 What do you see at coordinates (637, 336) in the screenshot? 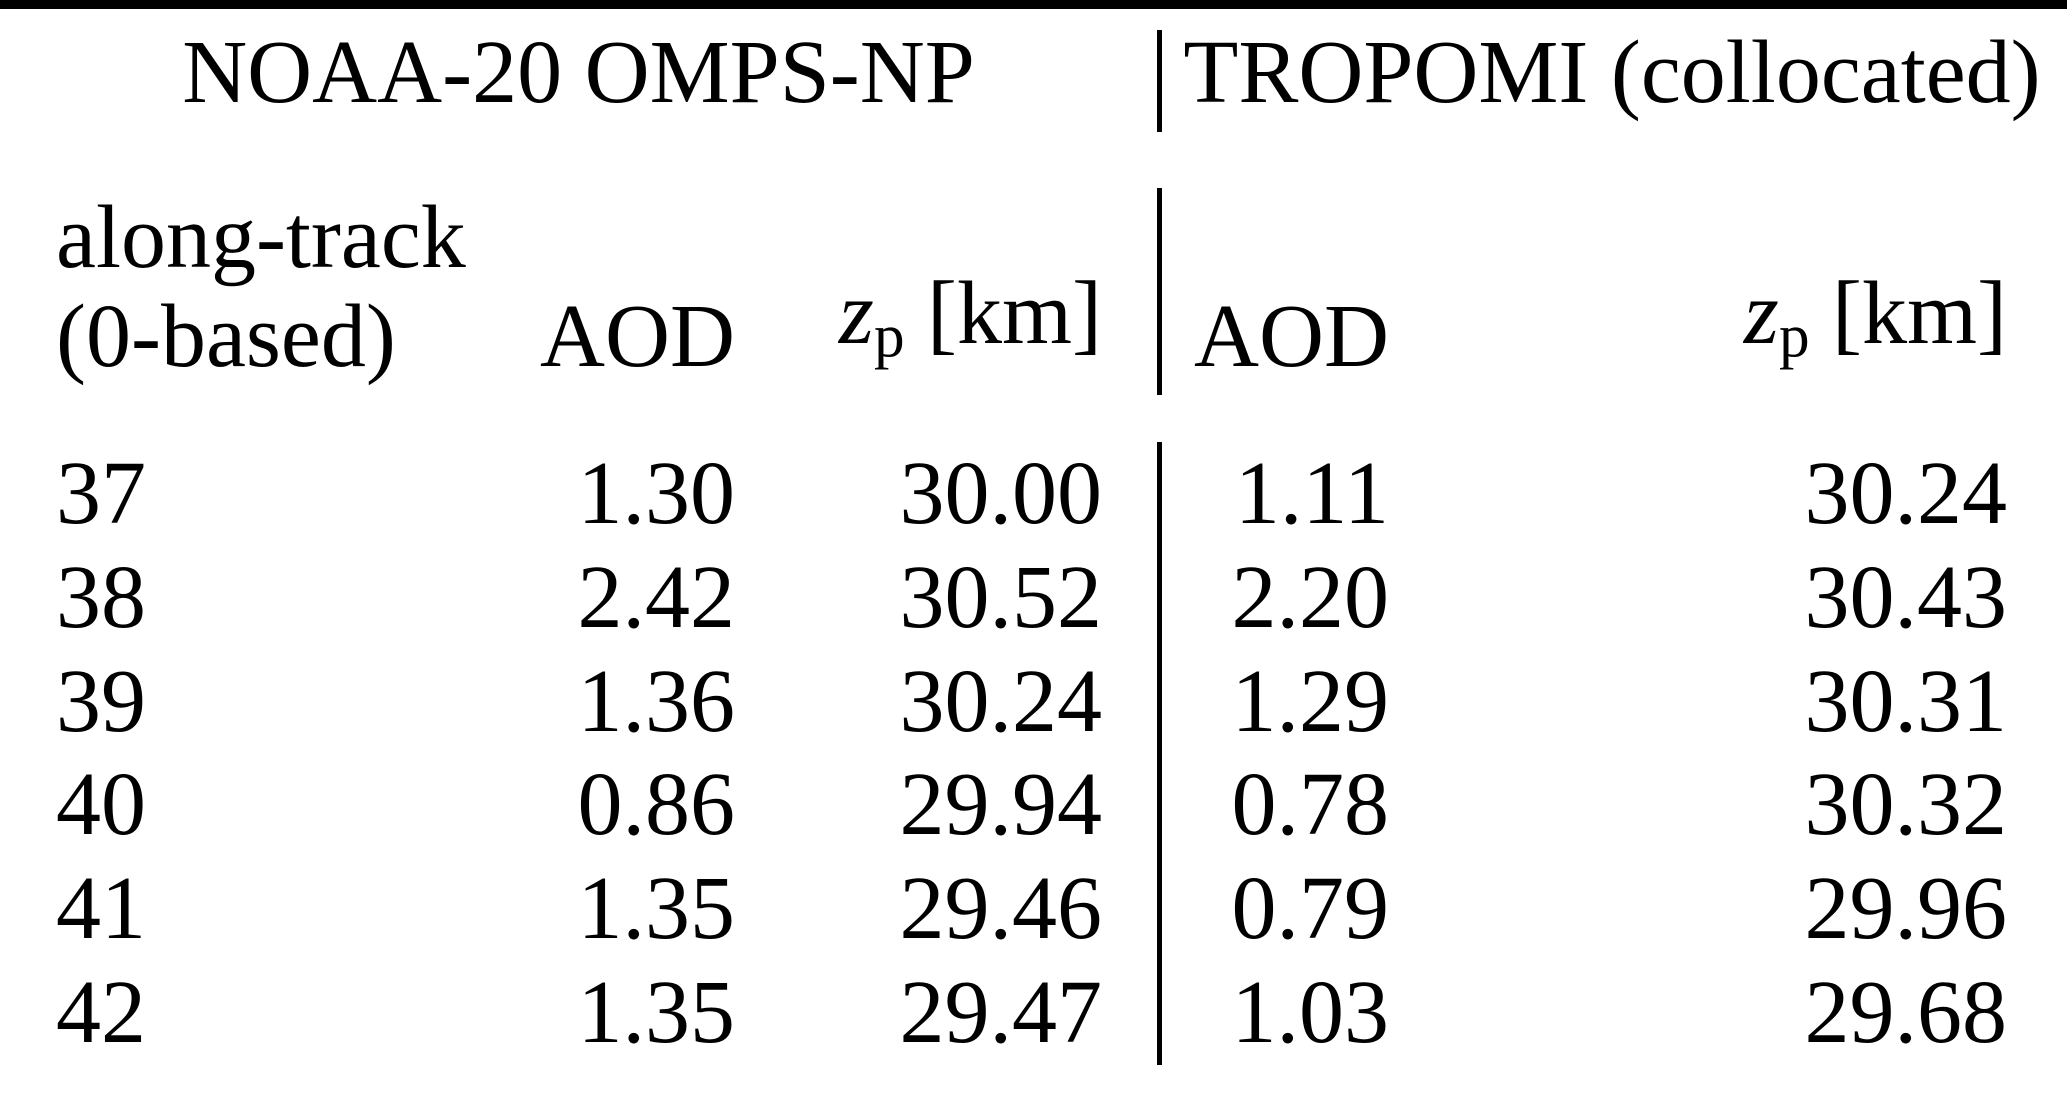
I see `col-header-aod-omps: AOD` at bounding box center [637, 336].